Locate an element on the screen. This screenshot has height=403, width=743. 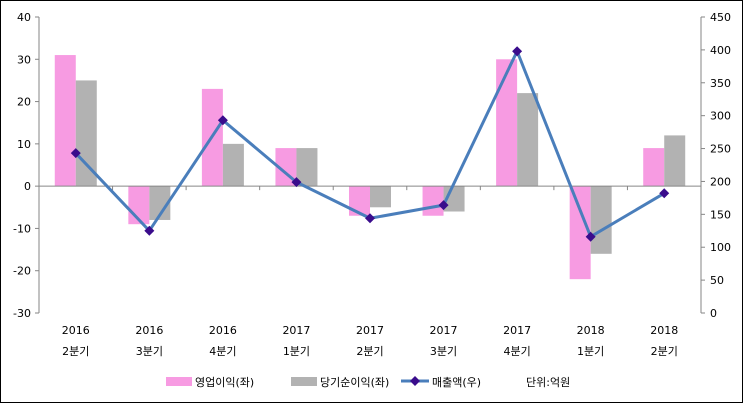
right-axis-tick-label: 200 is located at coordinates (720, 181).